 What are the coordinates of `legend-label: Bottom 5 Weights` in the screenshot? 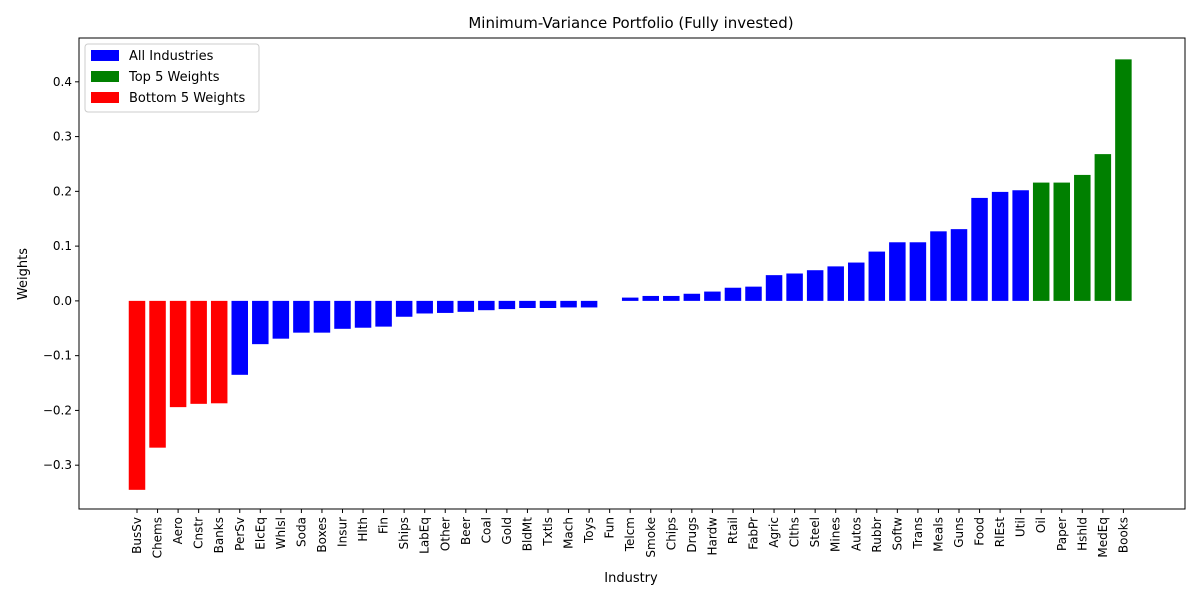 It's located at (187, 98).